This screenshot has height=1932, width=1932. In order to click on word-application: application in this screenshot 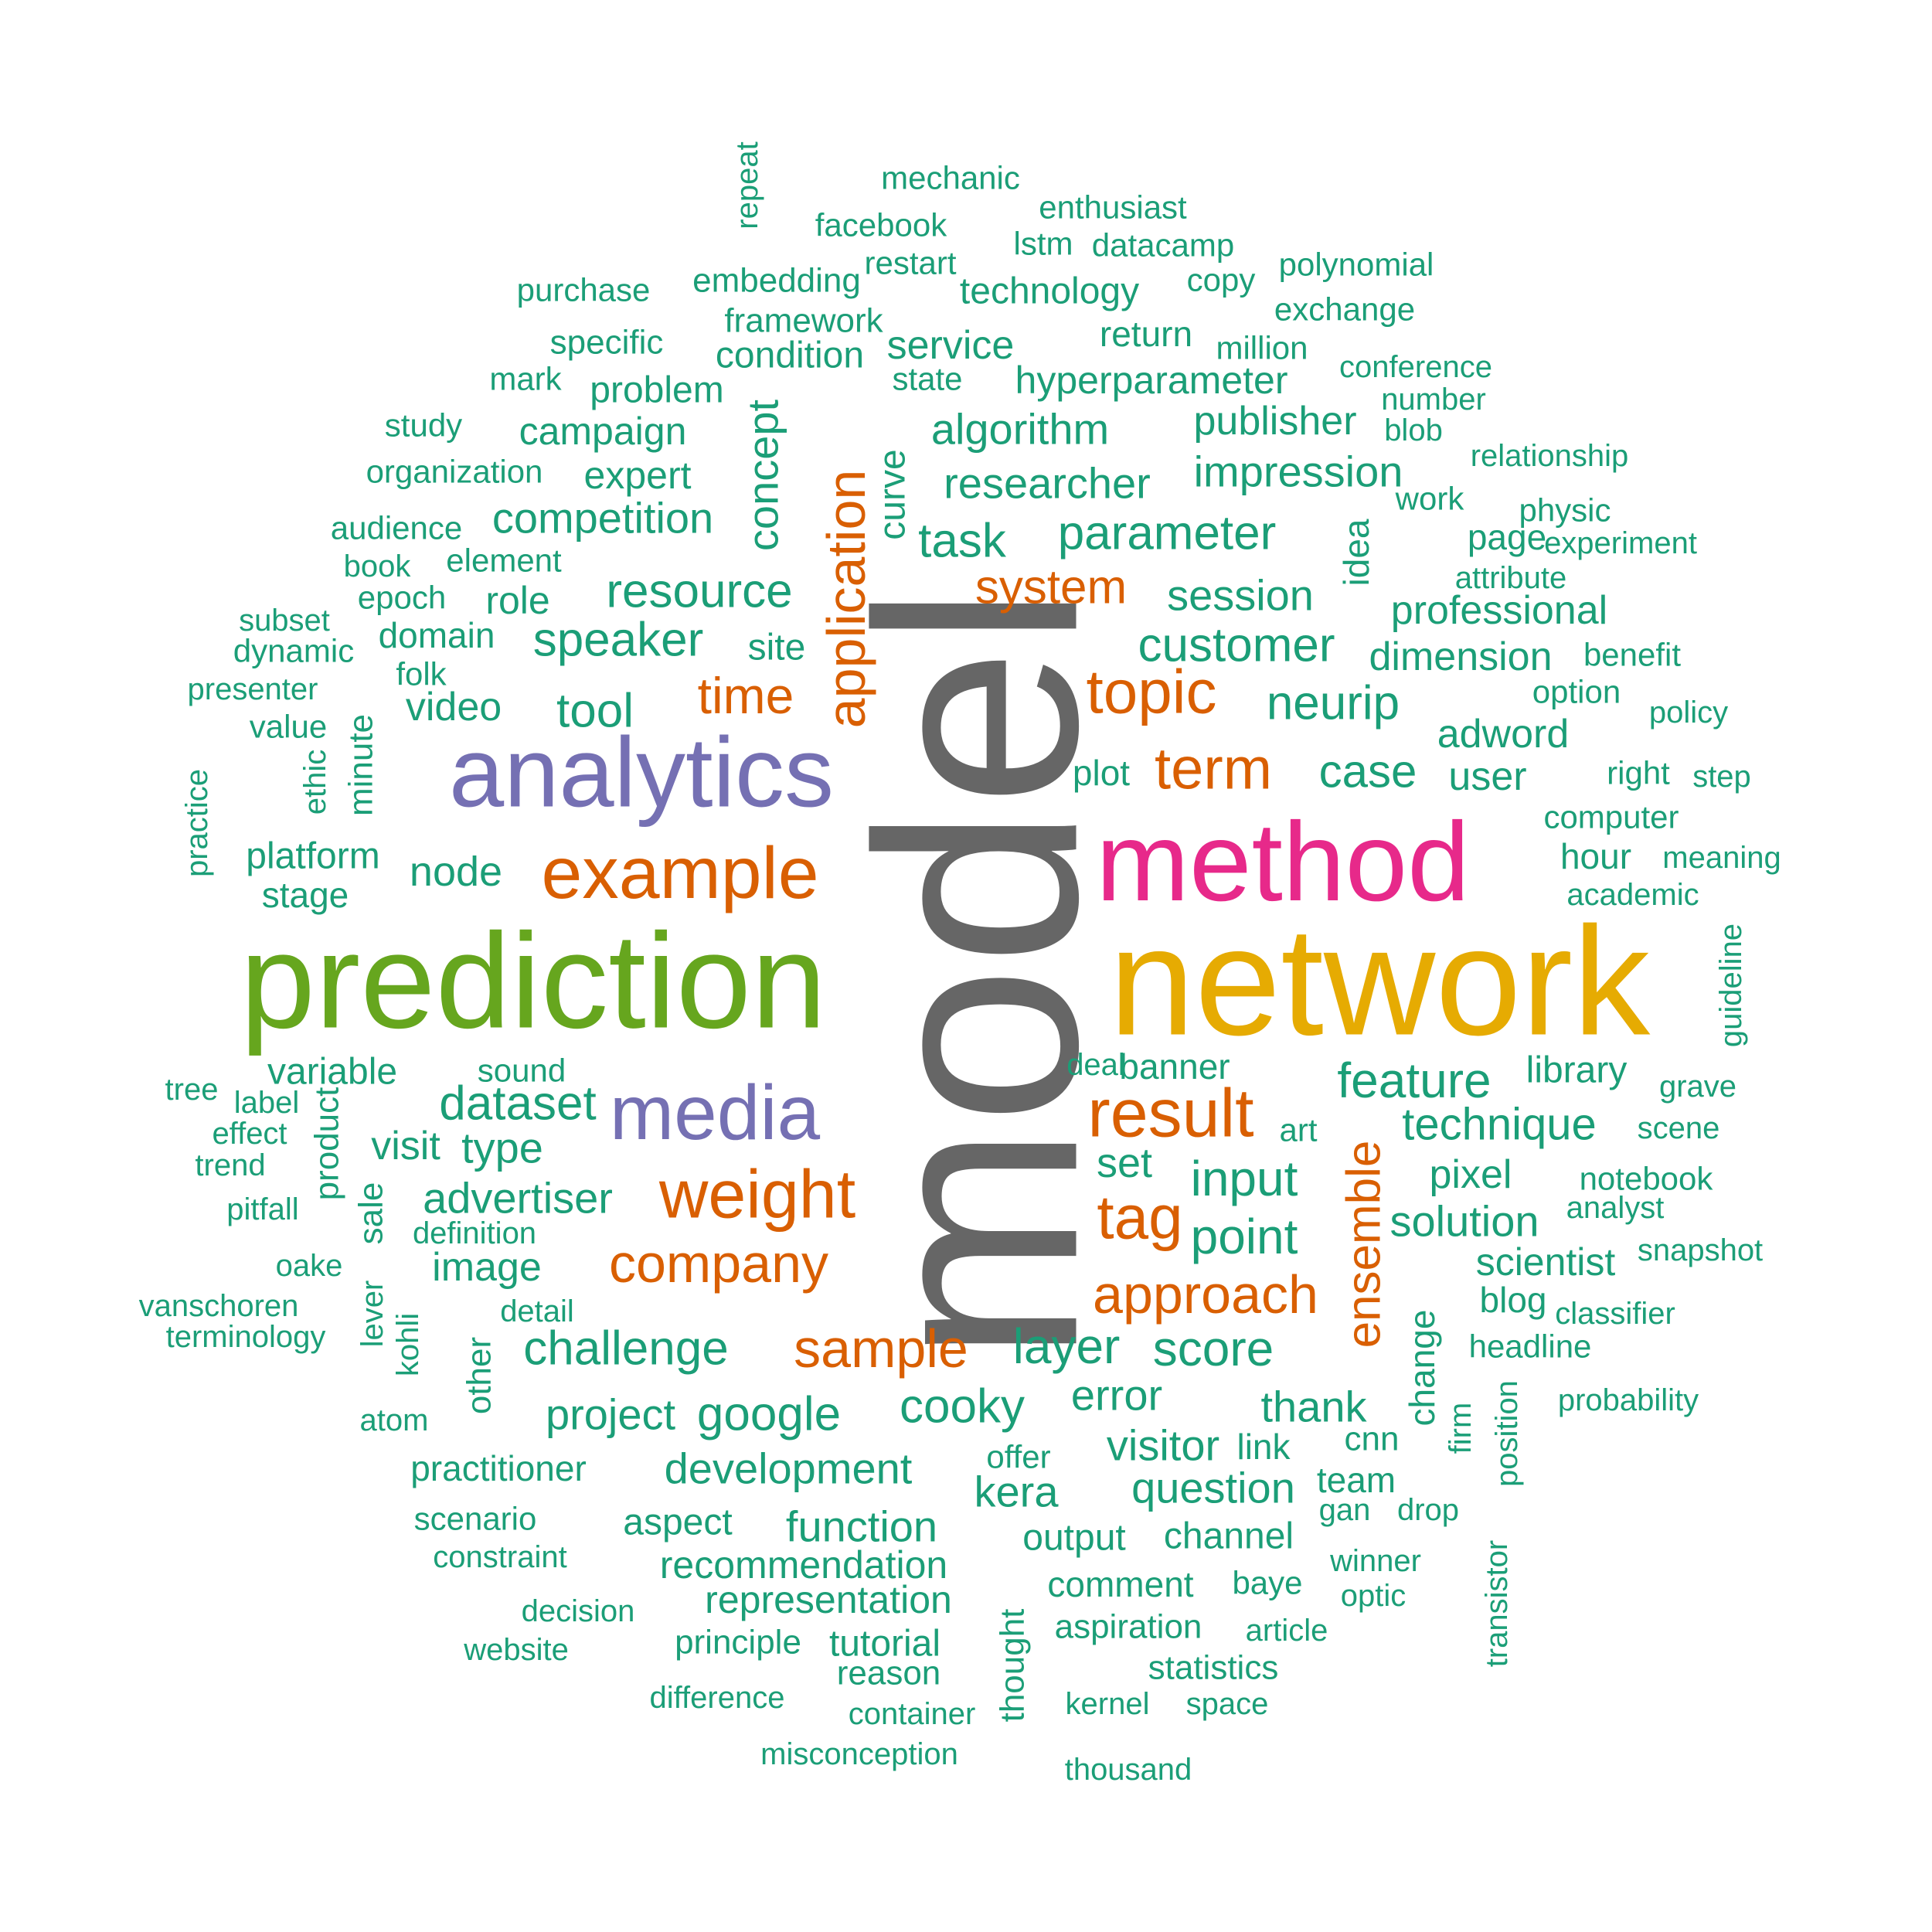, I will do `click(846, 599)`.